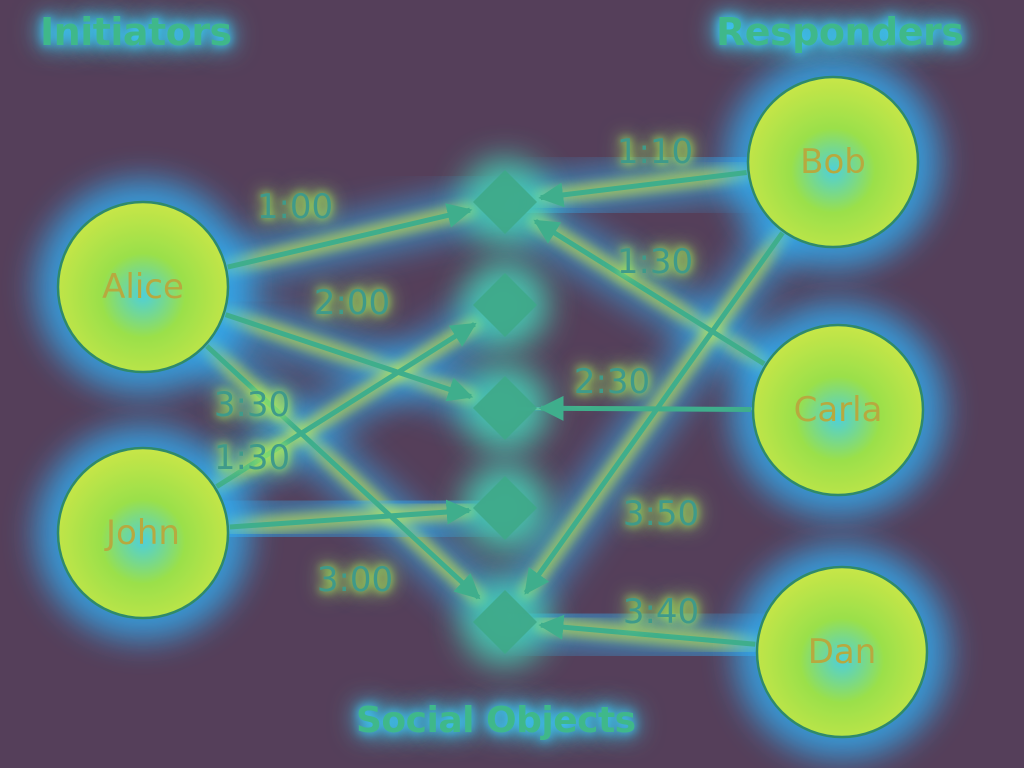 This screenshot has height=768, width=1024. Describe the element at coordinates (136, 32) in the screenshot. I see `initiators-heading: Initiators` at that location.